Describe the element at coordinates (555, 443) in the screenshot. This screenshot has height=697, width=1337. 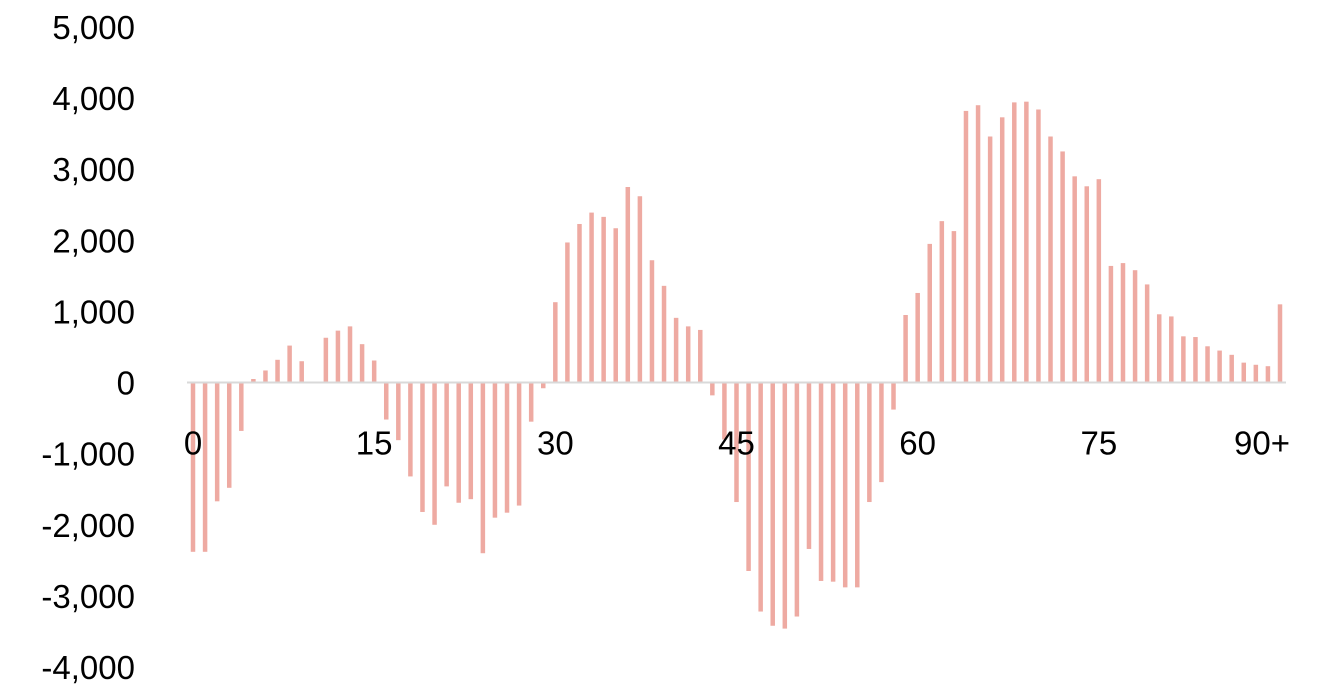
I see `x-tick-label: 30` at that location.